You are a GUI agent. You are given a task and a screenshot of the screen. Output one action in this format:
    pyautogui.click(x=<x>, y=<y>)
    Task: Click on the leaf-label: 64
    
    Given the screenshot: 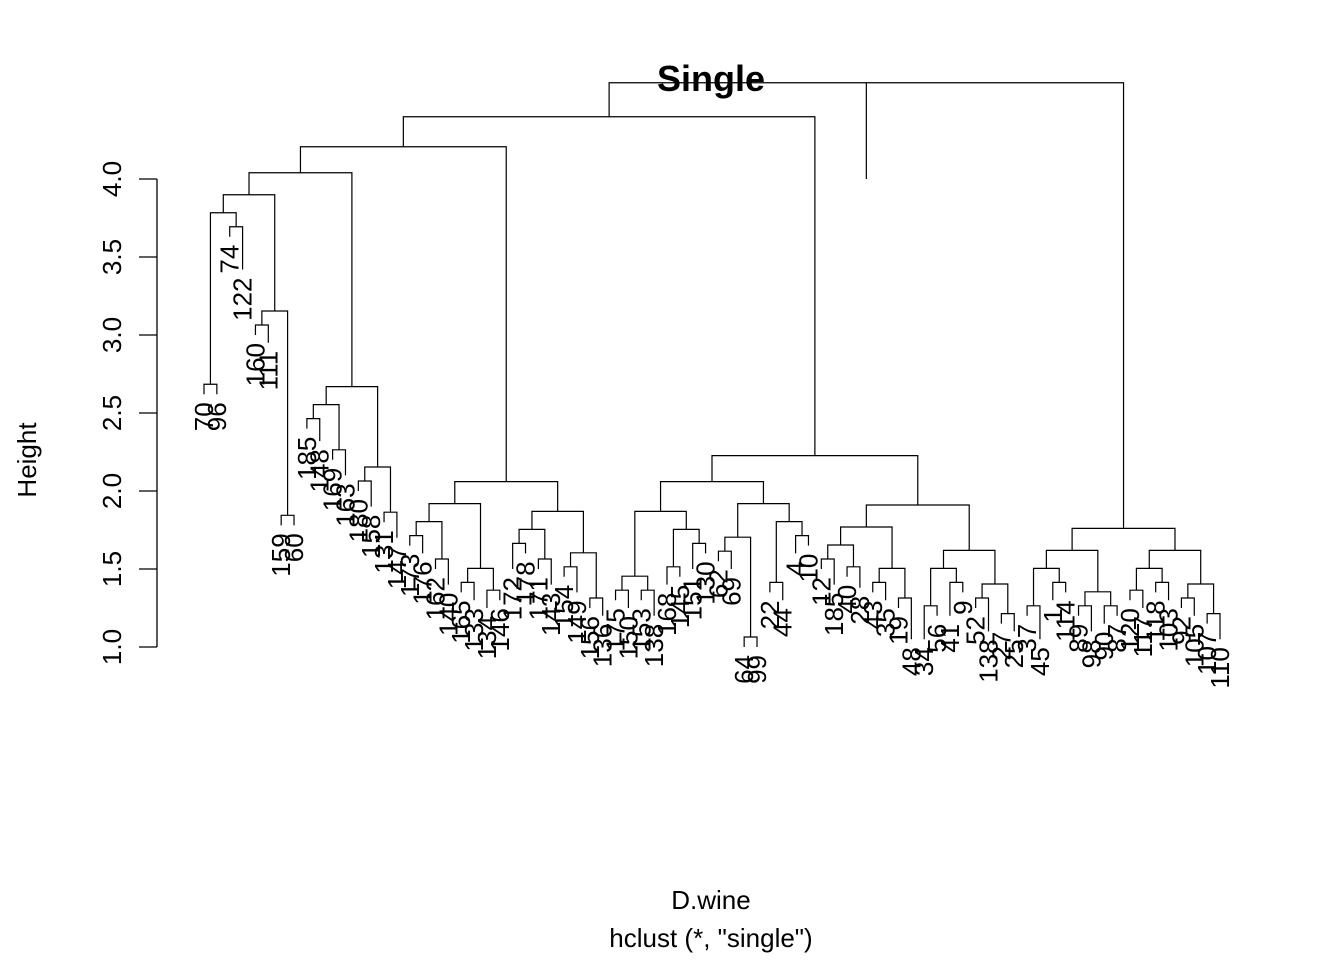 What is the action you would take?
    pyautogui.click(x=744, y=669)
    